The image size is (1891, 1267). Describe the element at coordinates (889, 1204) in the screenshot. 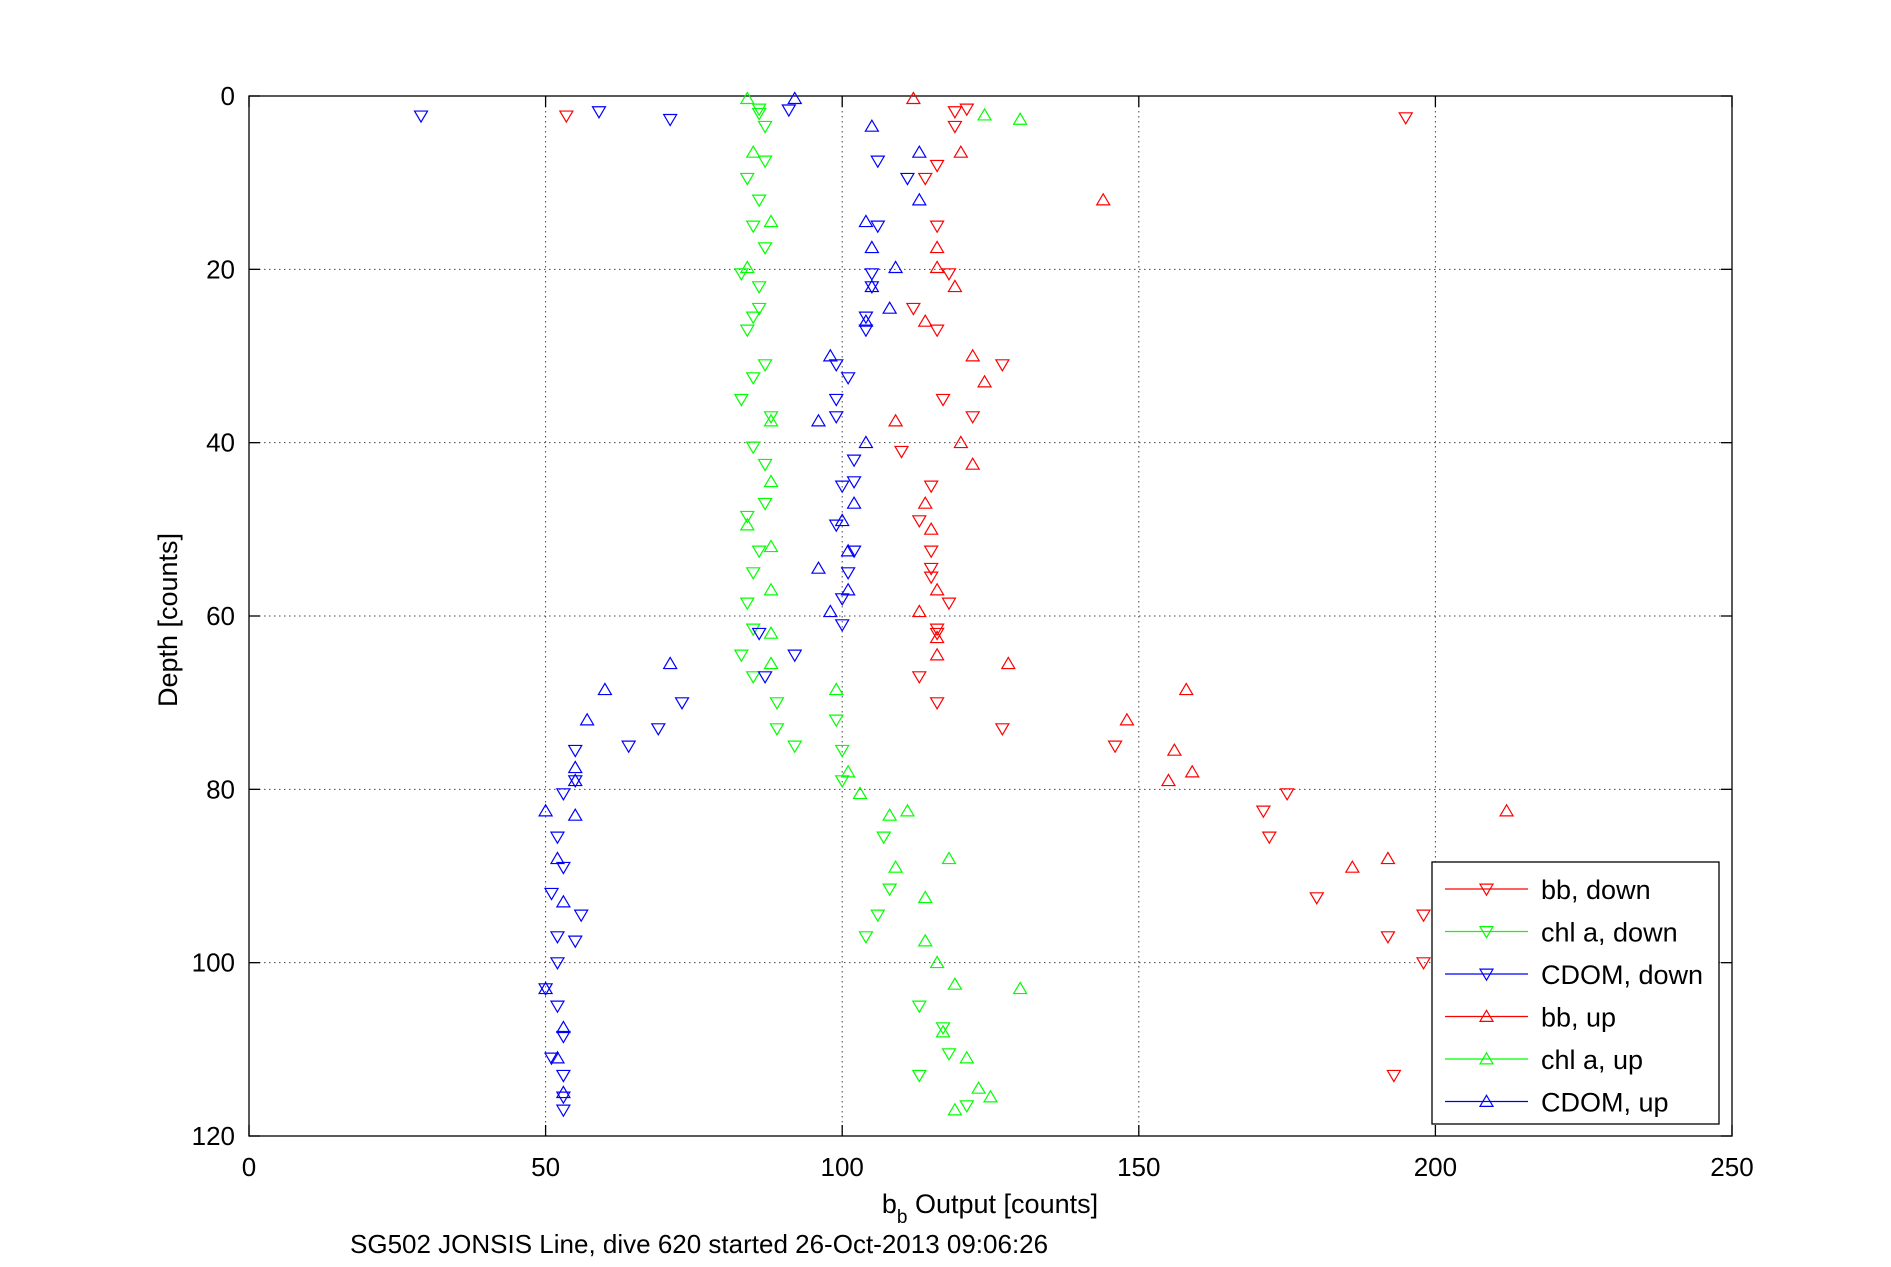

I see `x-axis-label-main: b` at that location.